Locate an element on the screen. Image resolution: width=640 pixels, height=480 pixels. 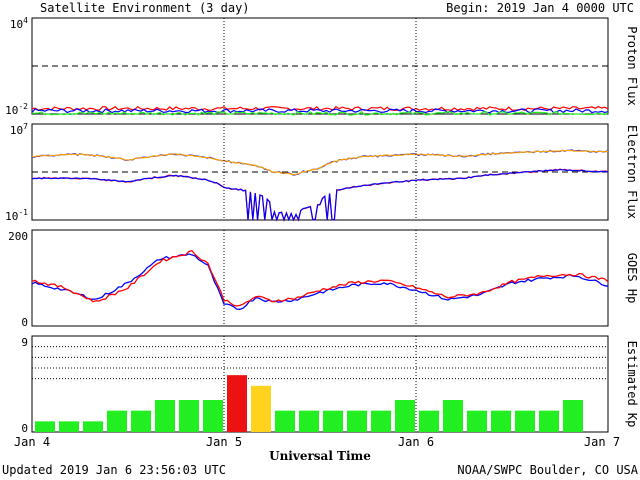
proton-ymax-label: 104 is located at coordinates (19, 23).